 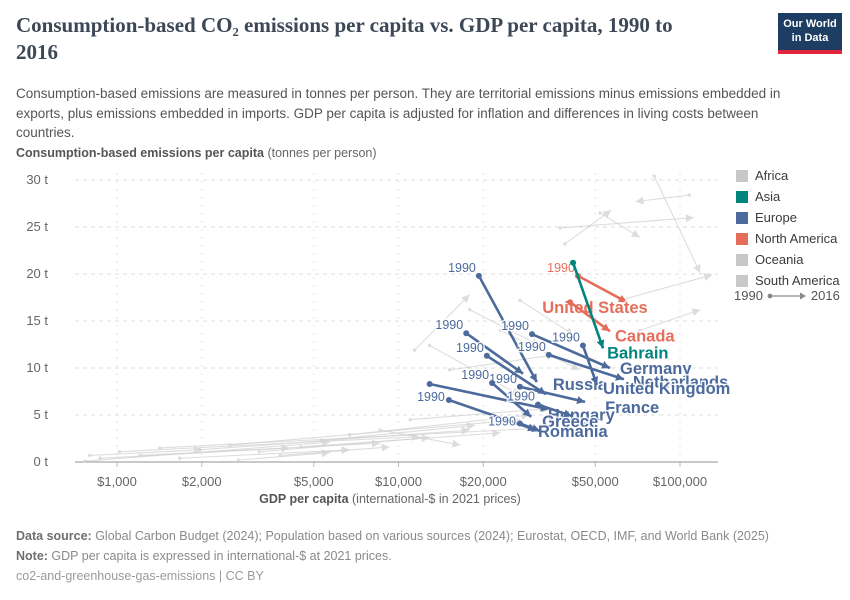 I want to click on series-start-dot-united-kingdom, so click(x=582, y=345).